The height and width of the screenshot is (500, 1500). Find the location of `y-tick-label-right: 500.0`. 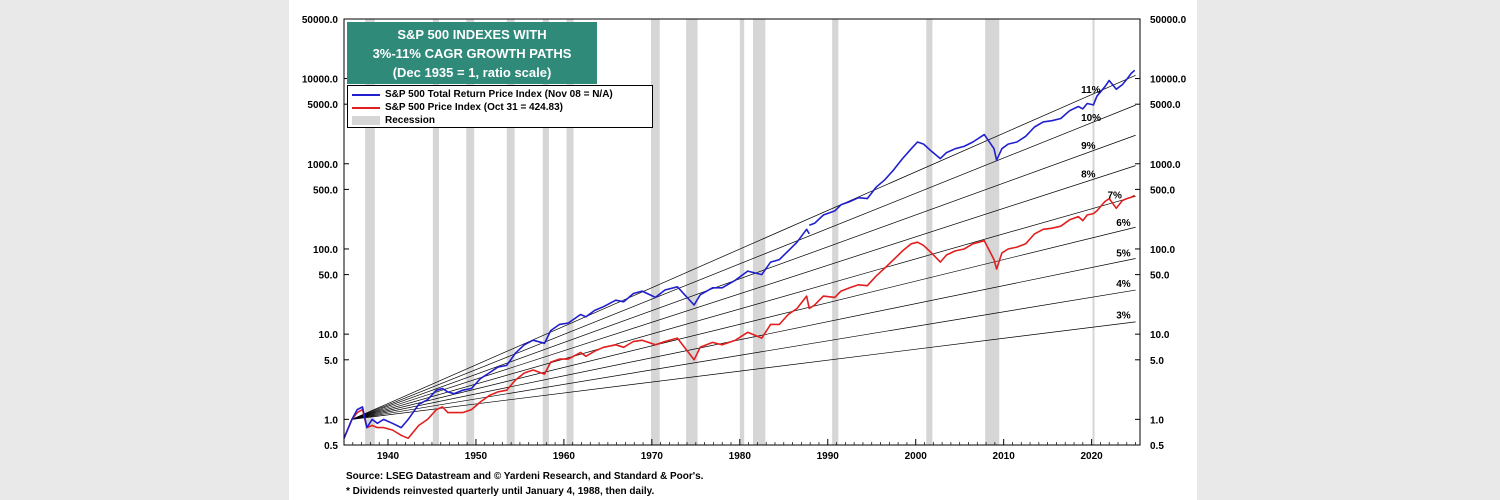

y-tick-label-right: 500.0 is located at coordinates (1162, 190).